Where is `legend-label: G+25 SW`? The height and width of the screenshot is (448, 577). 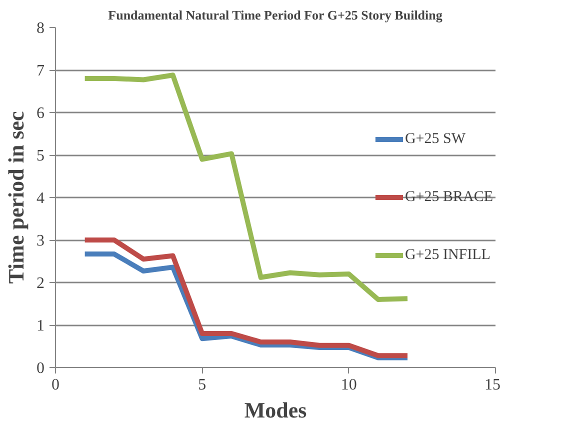 legend-label: G+25 SW is located at coordinates (435, 139).